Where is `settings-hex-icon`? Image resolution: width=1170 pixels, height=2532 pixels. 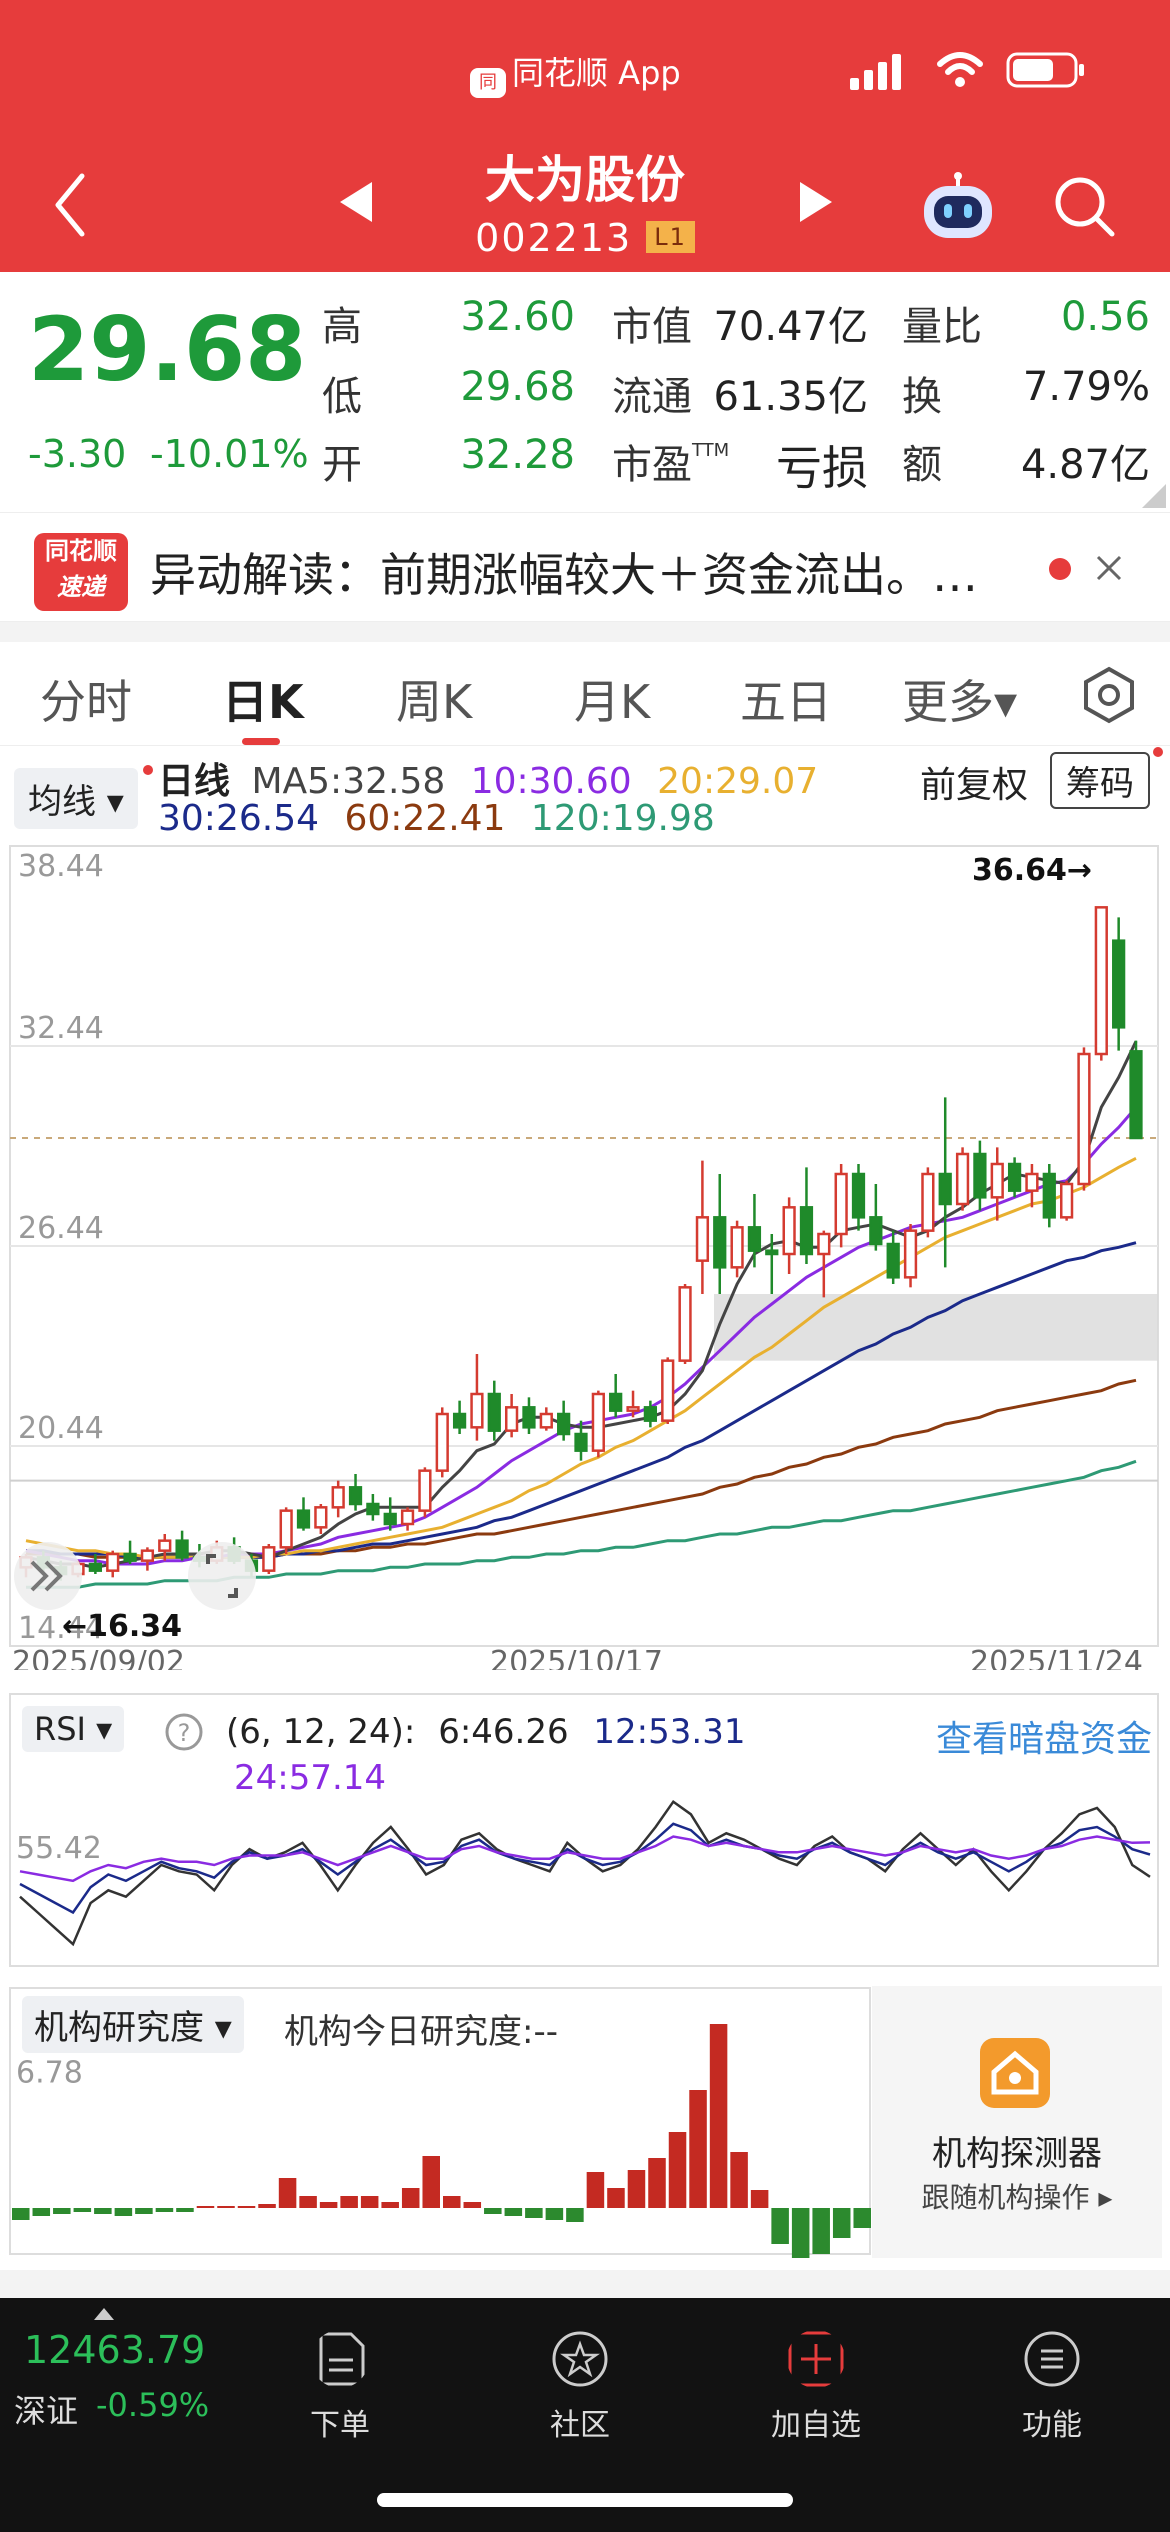
settings-hex-icon is located at coordinates (1109, 695).